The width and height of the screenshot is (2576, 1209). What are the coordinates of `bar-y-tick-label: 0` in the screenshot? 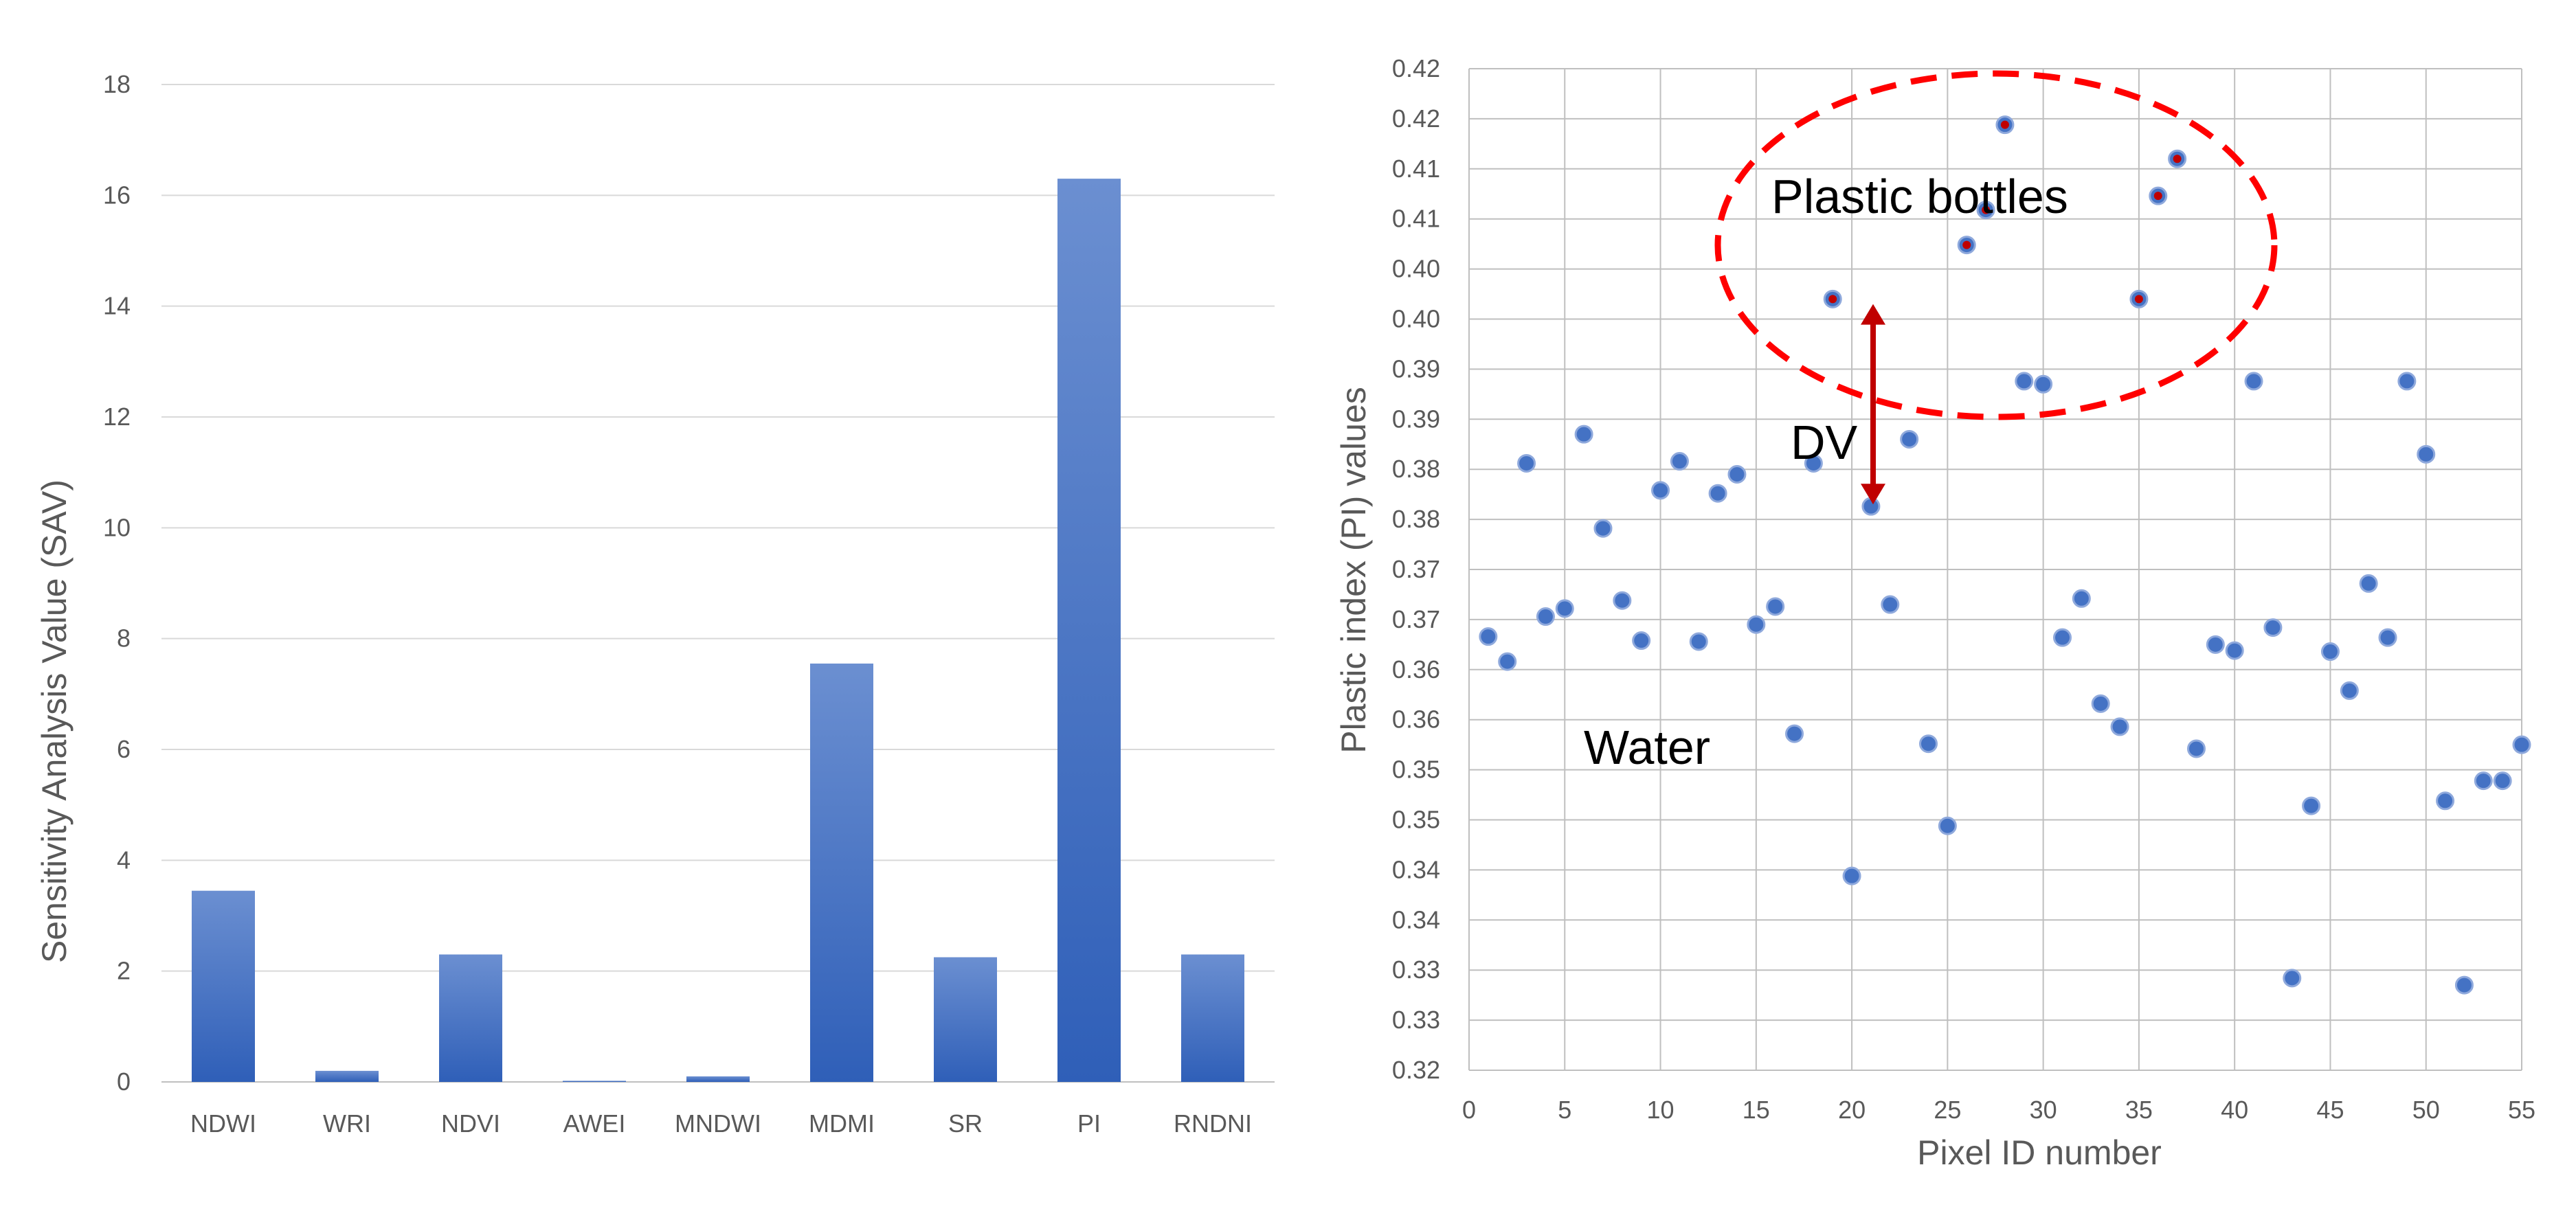 It's located at (124, 1081).